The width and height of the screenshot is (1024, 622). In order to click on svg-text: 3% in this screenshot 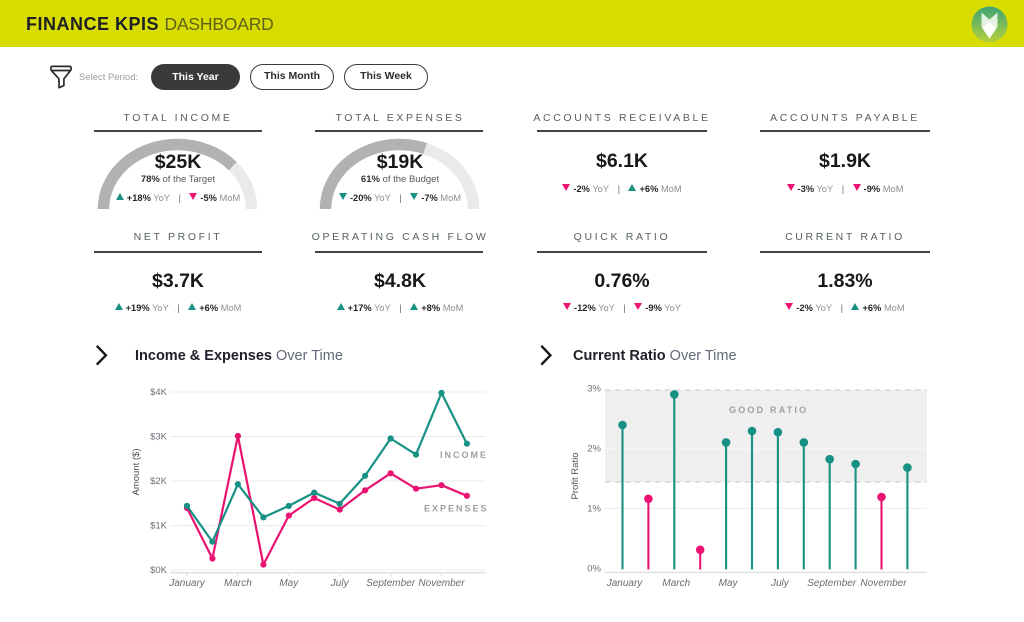, I will do `click(594, 389)`.